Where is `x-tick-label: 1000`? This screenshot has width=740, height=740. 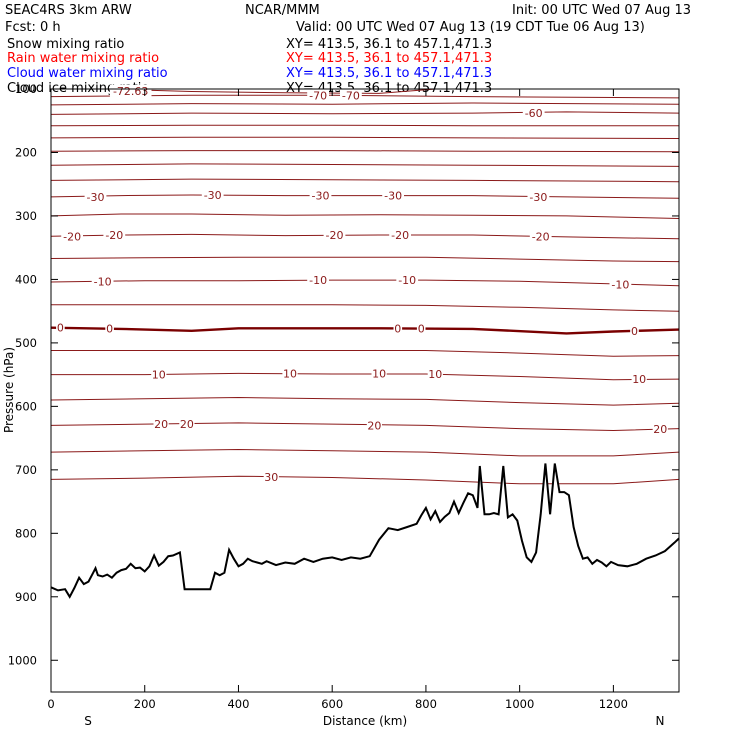 x-tick-label: 1000 is located at coordinates (519, 704).